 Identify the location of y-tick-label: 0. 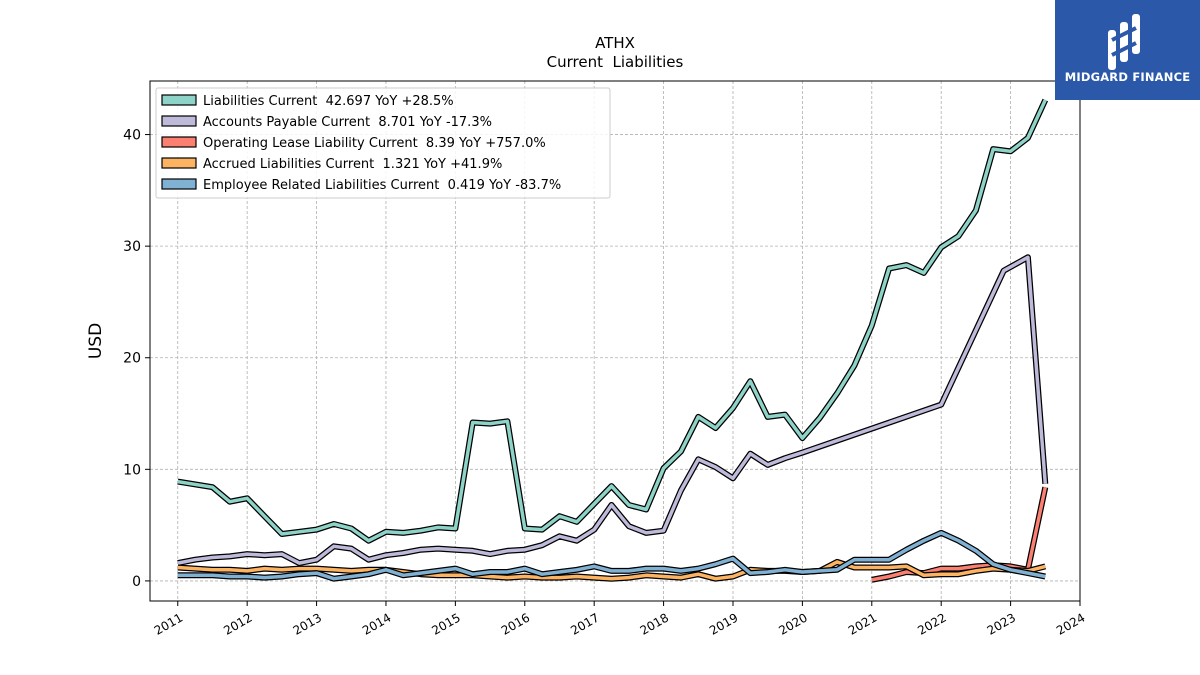
(136, 582).